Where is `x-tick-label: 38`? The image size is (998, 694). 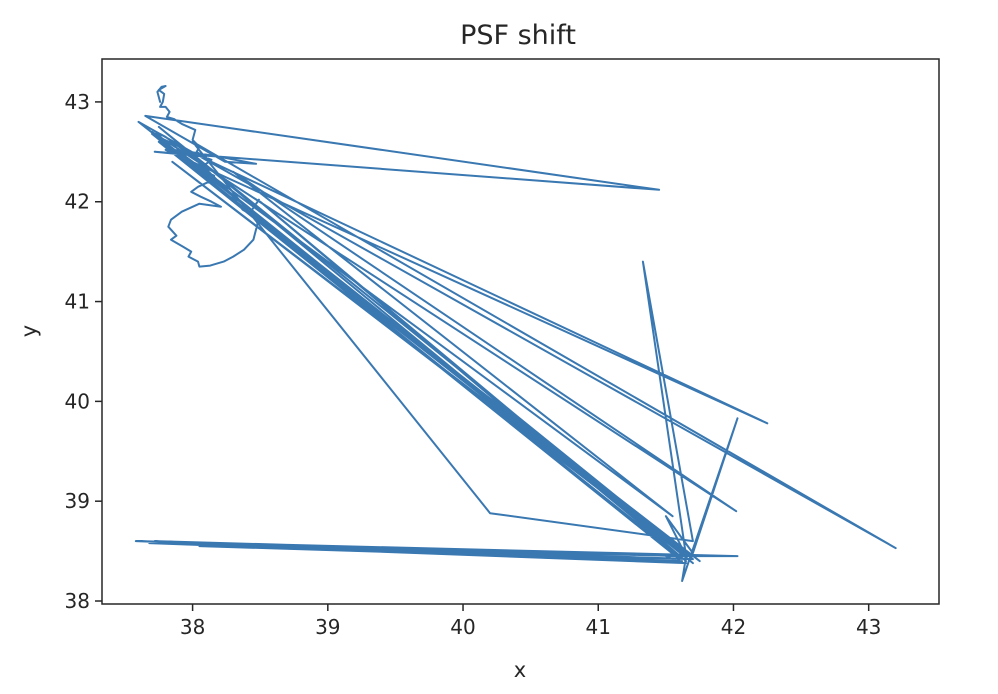
x-tick-label: 38 is located at coordinates (192, 627).